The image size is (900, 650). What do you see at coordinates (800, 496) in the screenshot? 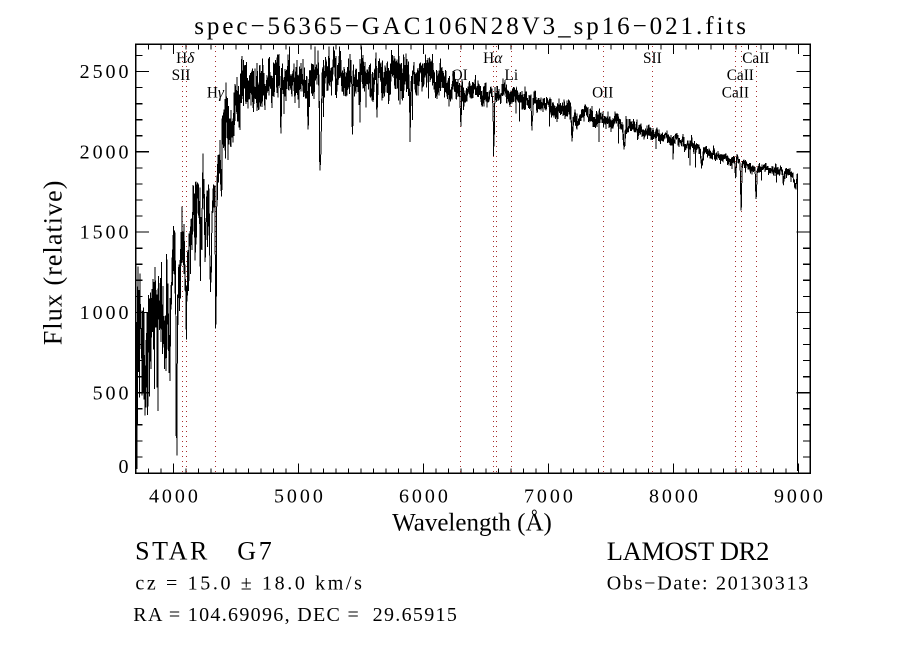
I see `svg-text: 9000` at bounding box center [800, 496].